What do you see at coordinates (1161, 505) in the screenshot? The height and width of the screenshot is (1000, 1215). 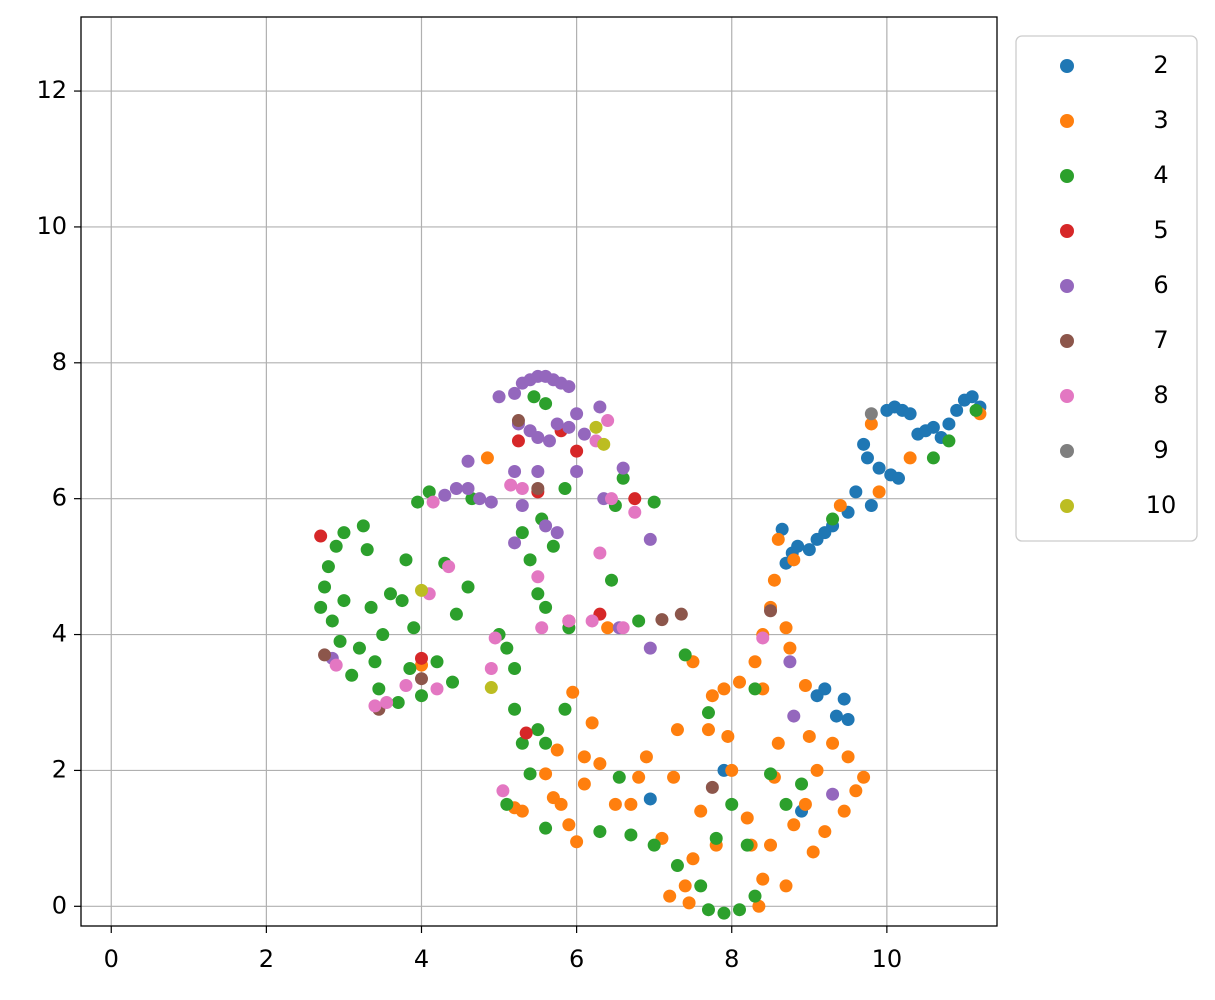 I see `legend-label: 10` at bounding box center [1161, 505].